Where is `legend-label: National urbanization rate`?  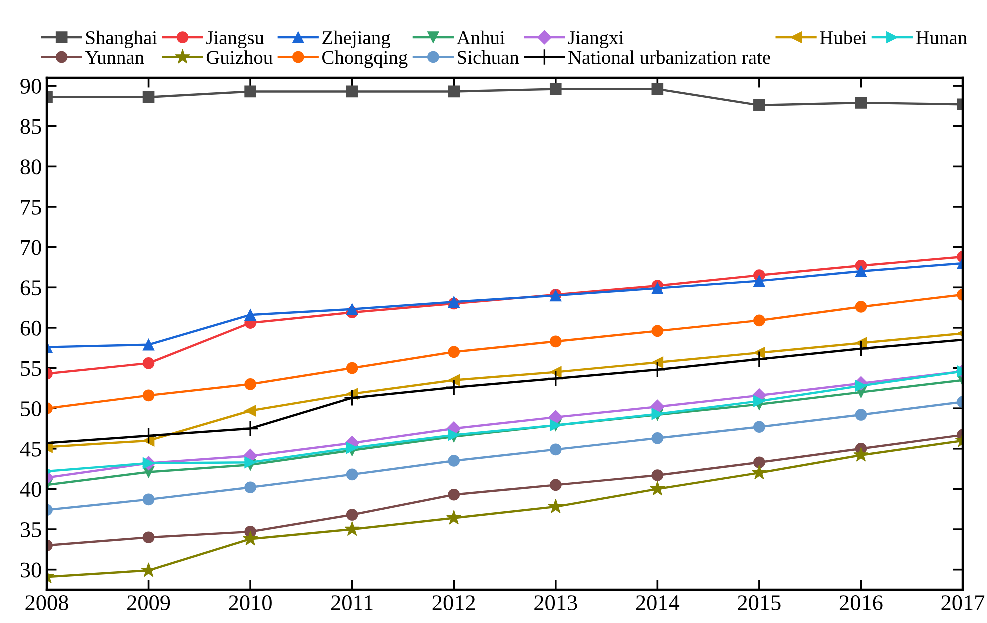
legend-label: National urbanization rate is located at coordinates (669, 57).